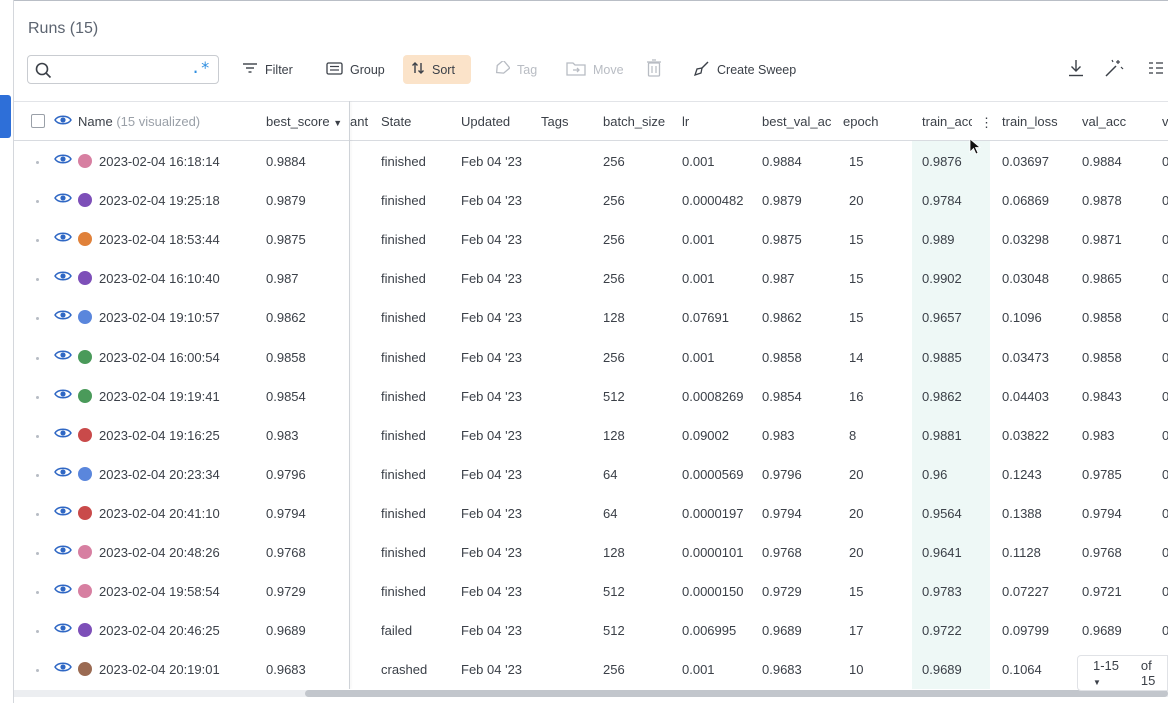  What do you see at coordinates (159, 435) in the screenshot?
I see `run-name-link: 2023-02-04 19:16:25` at bounding box center [159, 435].